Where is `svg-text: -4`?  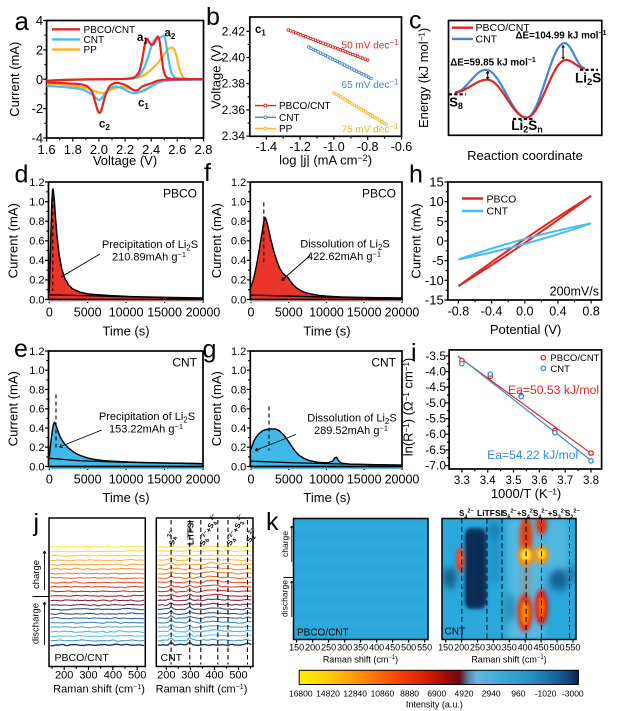 svg-text: -4 is located at coordinates (38, 138).